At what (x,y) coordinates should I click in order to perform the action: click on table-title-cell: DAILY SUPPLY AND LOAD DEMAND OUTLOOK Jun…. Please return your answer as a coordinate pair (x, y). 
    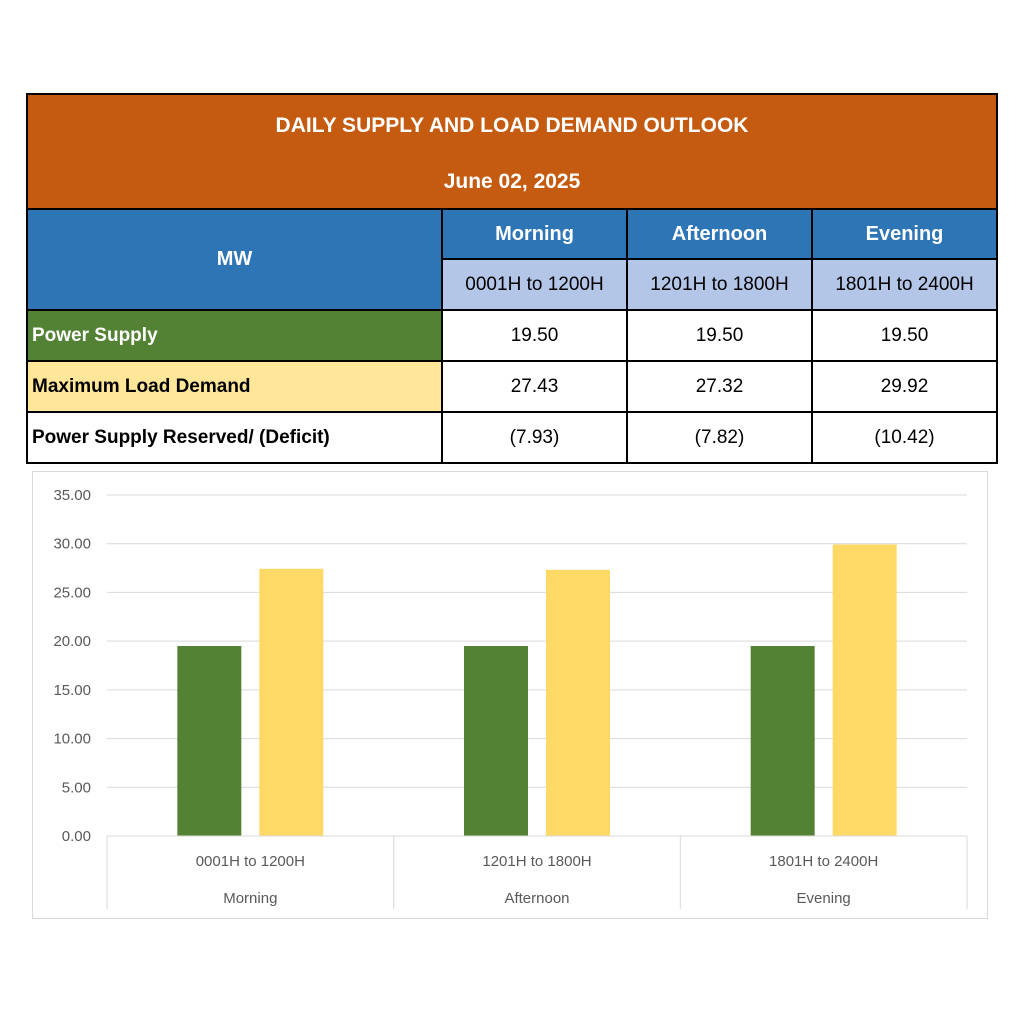
    Looking at the image, I should click on (512, 151).